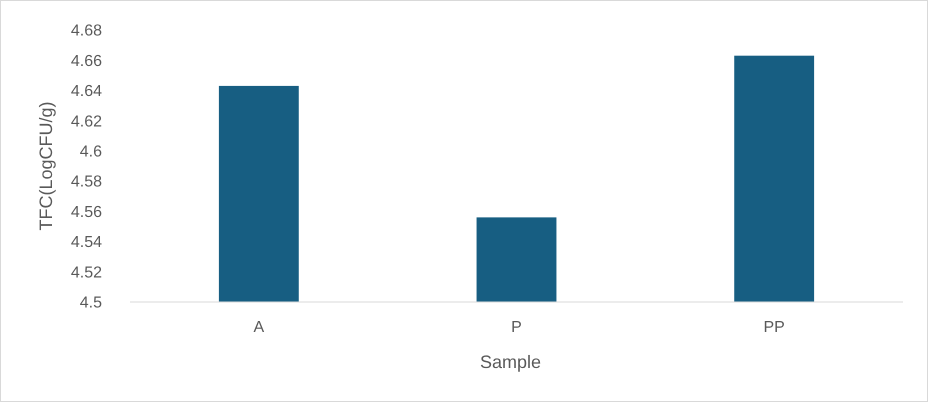  Describe the element at coordinates (86, 212) in the screenshot. I see `y-tick-label: 4.56` at that location.